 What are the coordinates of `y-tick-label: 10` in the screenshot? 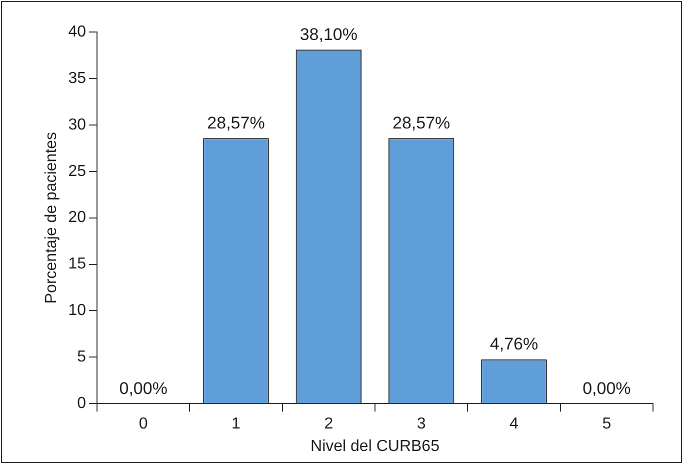 It's located at (77, 311).